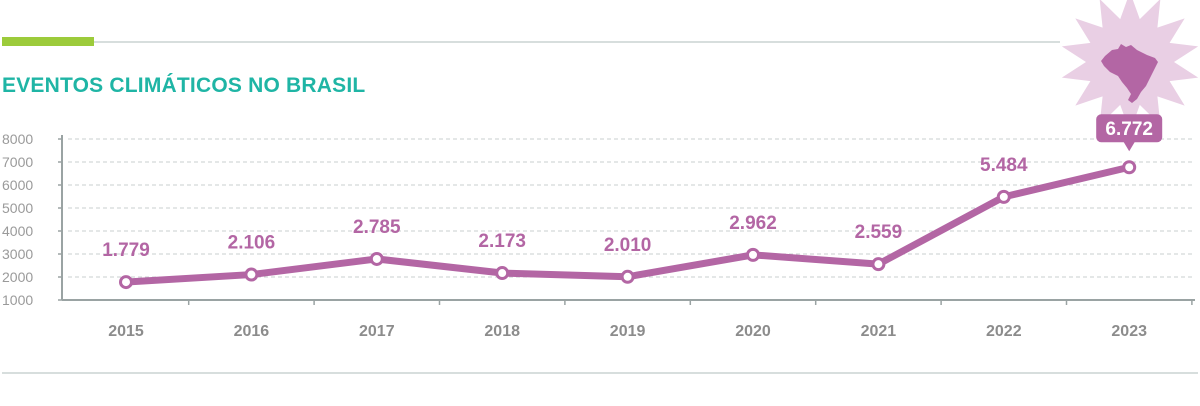 Image resolution: width=1200 pixels, height=406 pixels. I want to click on data-label: 6.772, so click(1129, 129).